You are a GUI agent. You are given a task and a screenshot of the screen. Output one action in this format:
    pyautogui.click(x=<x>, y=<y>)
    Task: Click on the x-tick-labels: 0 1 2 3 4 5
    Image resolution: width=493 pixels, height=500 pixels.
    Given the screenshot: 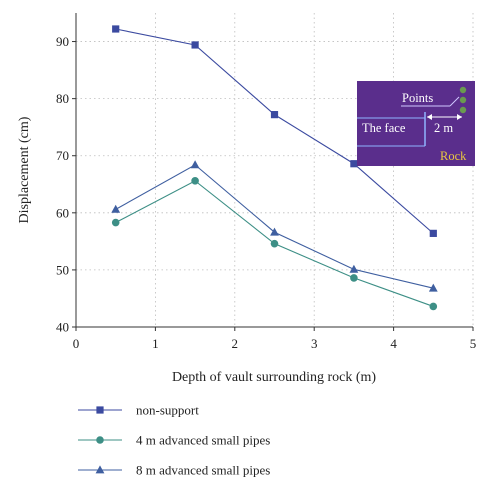 What is the action you would take?
    pyautogui.click(x=275, y=339)
    